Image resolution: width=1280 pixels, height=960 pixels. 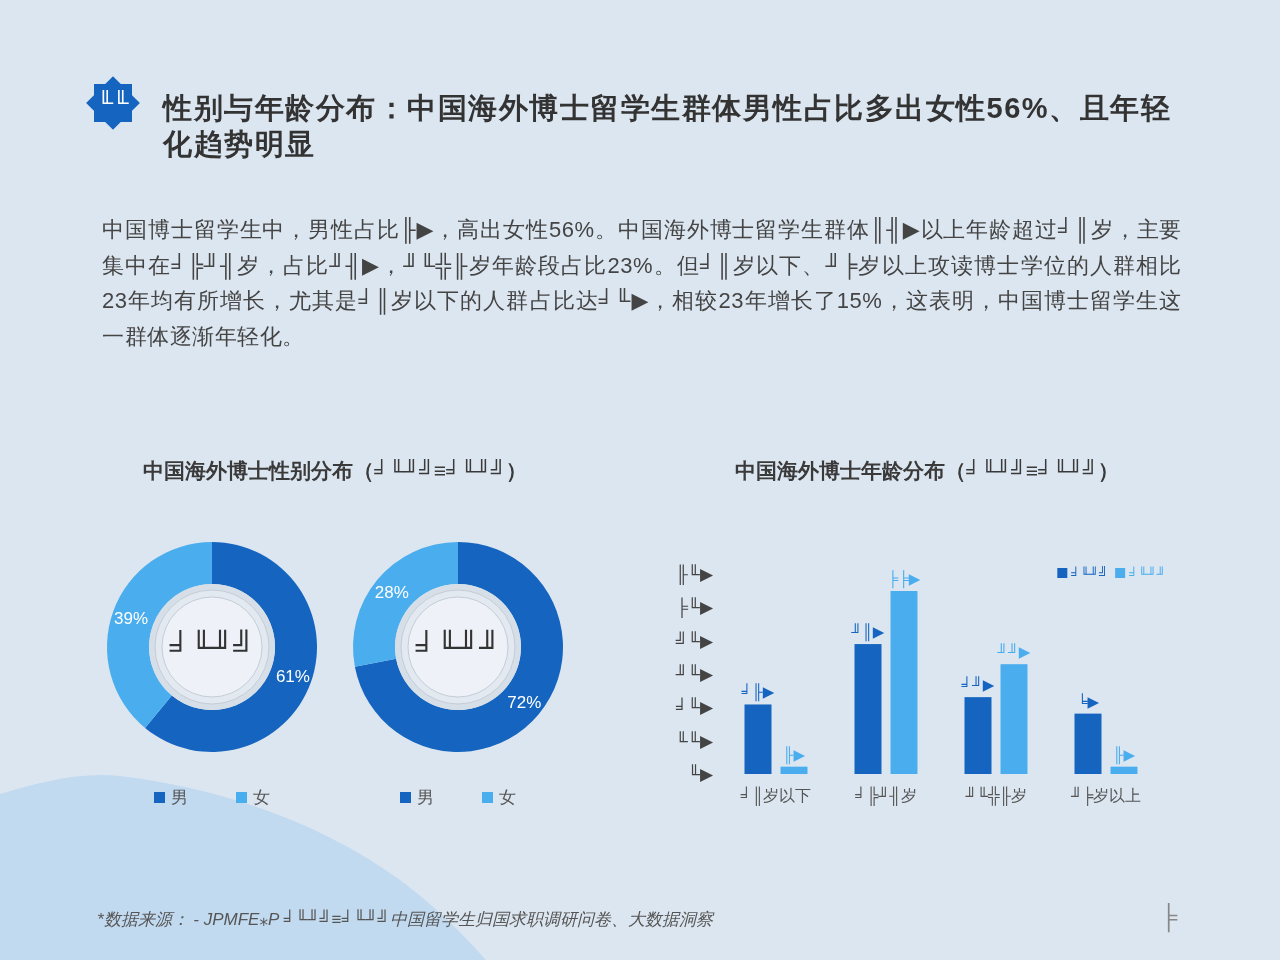 I want to click on text: 中国博士留学生中，男性占比╟▶，高出女性56%。中国海外博士留学生群体║╢▶以上年龄超过╛║岁，主要集中在╛╠╜╢岁，占比╜╢▶，╜╙╬╟岁年龄段占比23%。但╛║岁以下、╜╞岁以上攻读博士学位的人群相比23年均有所增长，尤其是╛║岁以下的人群占比达╛╙▶，相较23年增长了15%，这表明，中国博士留学生这一群体逐渐年轻化。, so click(x=642, y=283).